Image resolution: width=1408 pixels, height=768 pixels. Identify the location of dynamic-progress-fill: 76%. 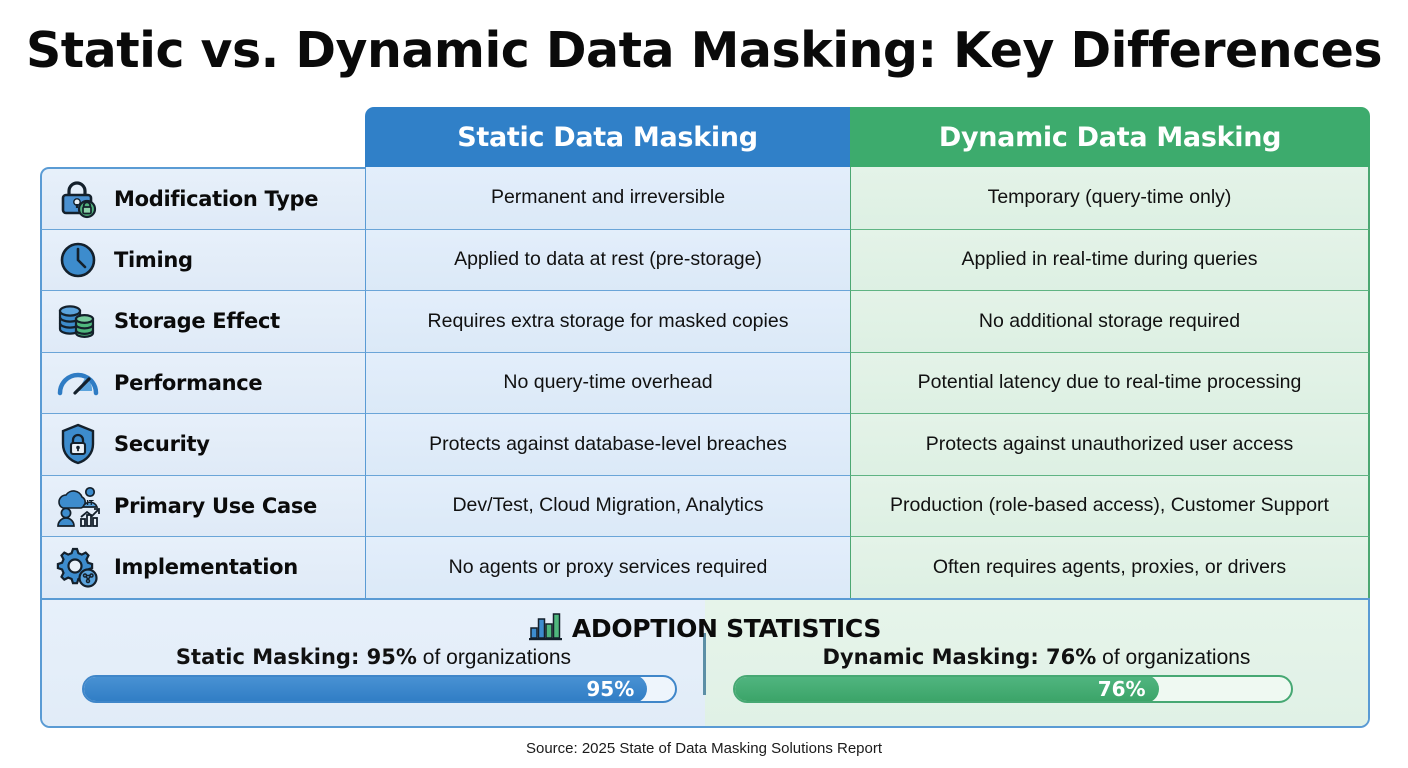
(947, 689).